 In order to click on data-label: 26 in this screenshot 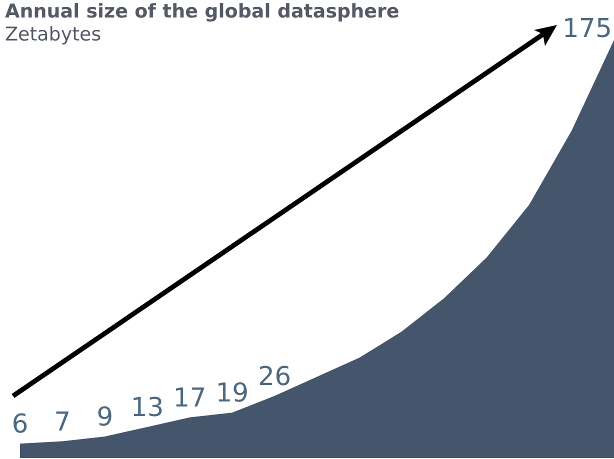, I will do `click(275, 377)`.